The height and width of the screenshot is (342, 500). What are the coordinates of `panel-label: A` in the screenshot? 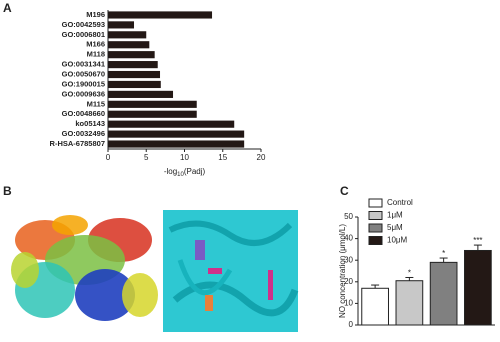 It's located at (7, 8).